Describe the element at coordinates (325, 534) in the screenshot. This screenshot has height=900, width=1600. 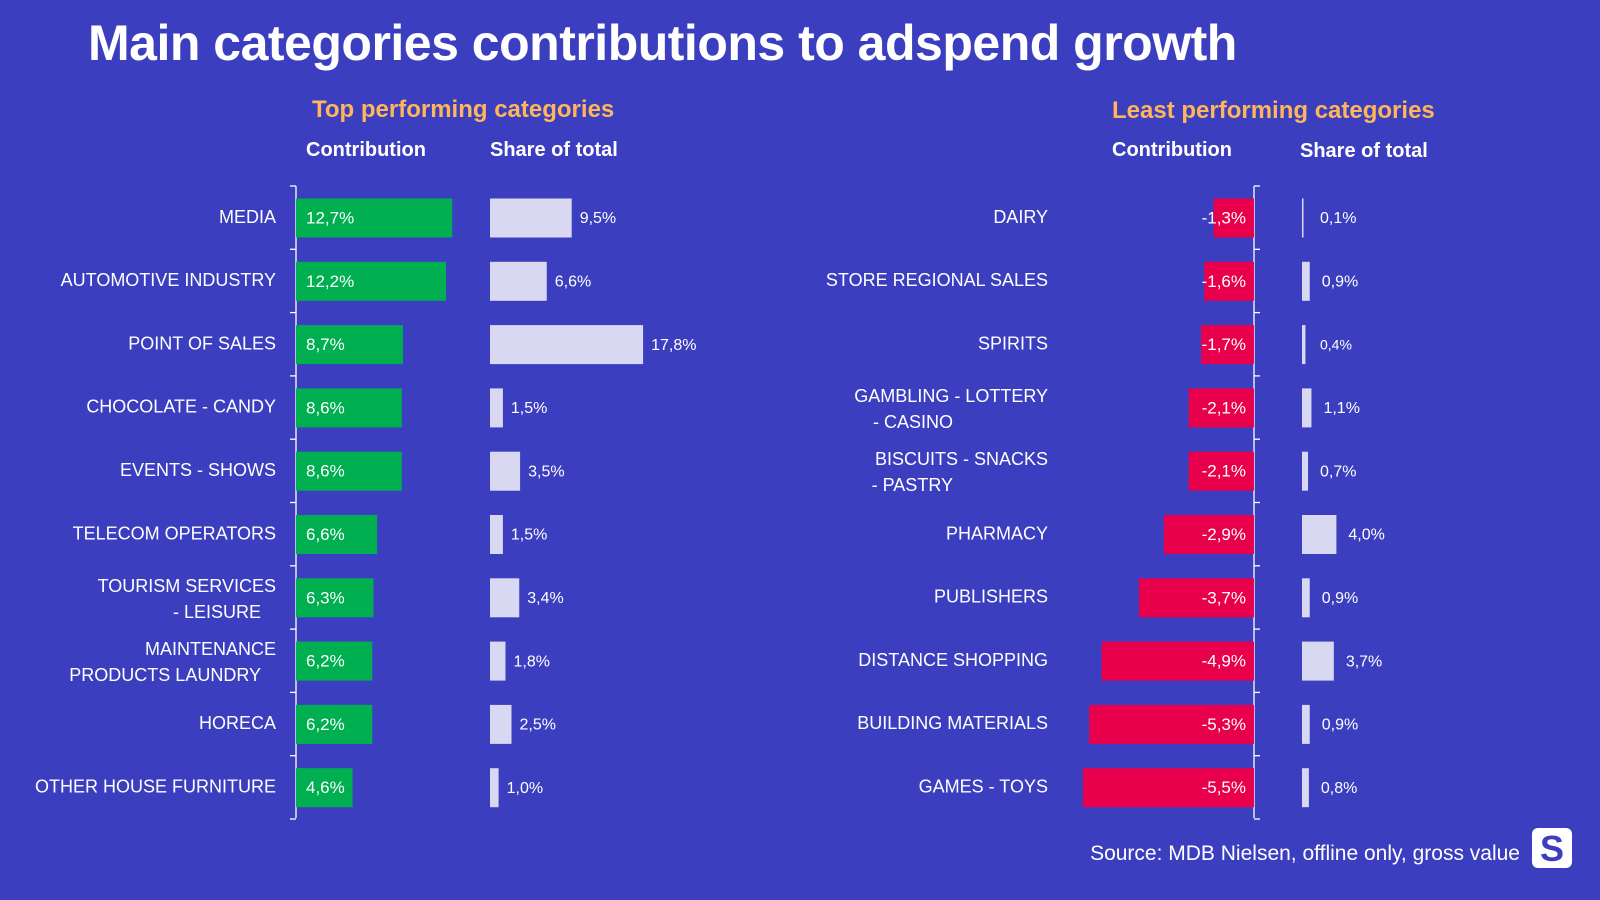
I see `top-contribution-value: 6,6%` at that location.